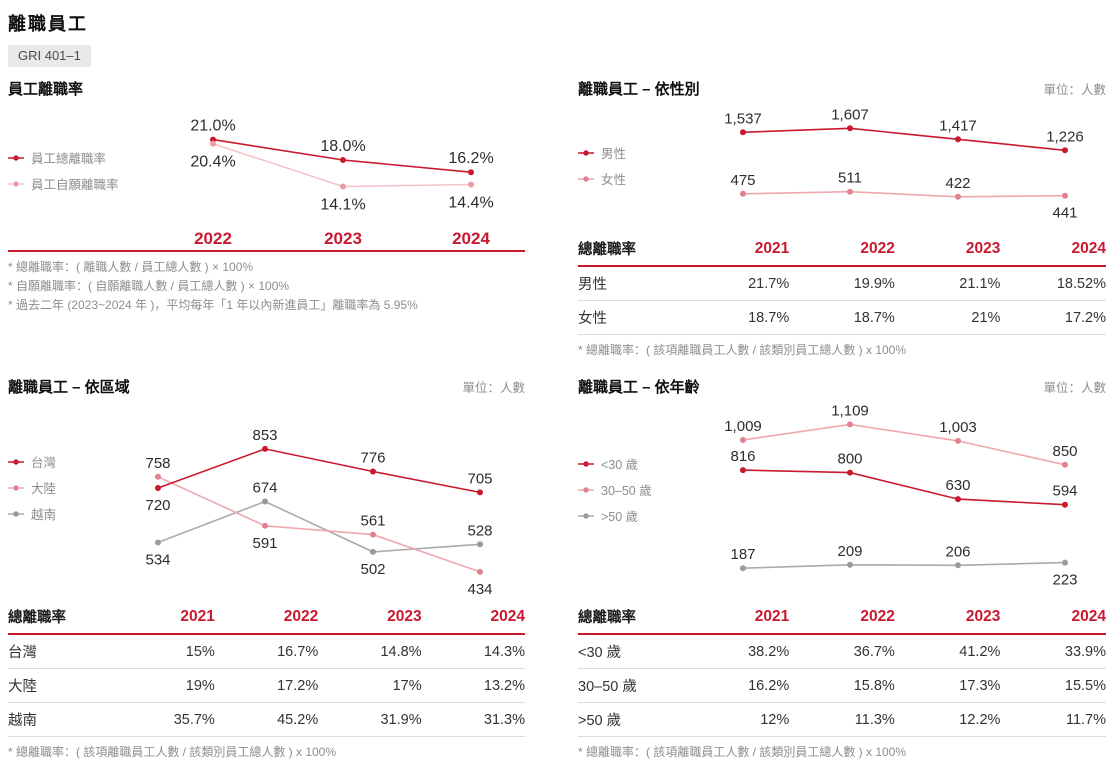 The height and width of the screenshot is (760, 1112). Describe the element at coordinates (631, 685) in the screenshot. I see `row-label: 30–50 歲` at that location.